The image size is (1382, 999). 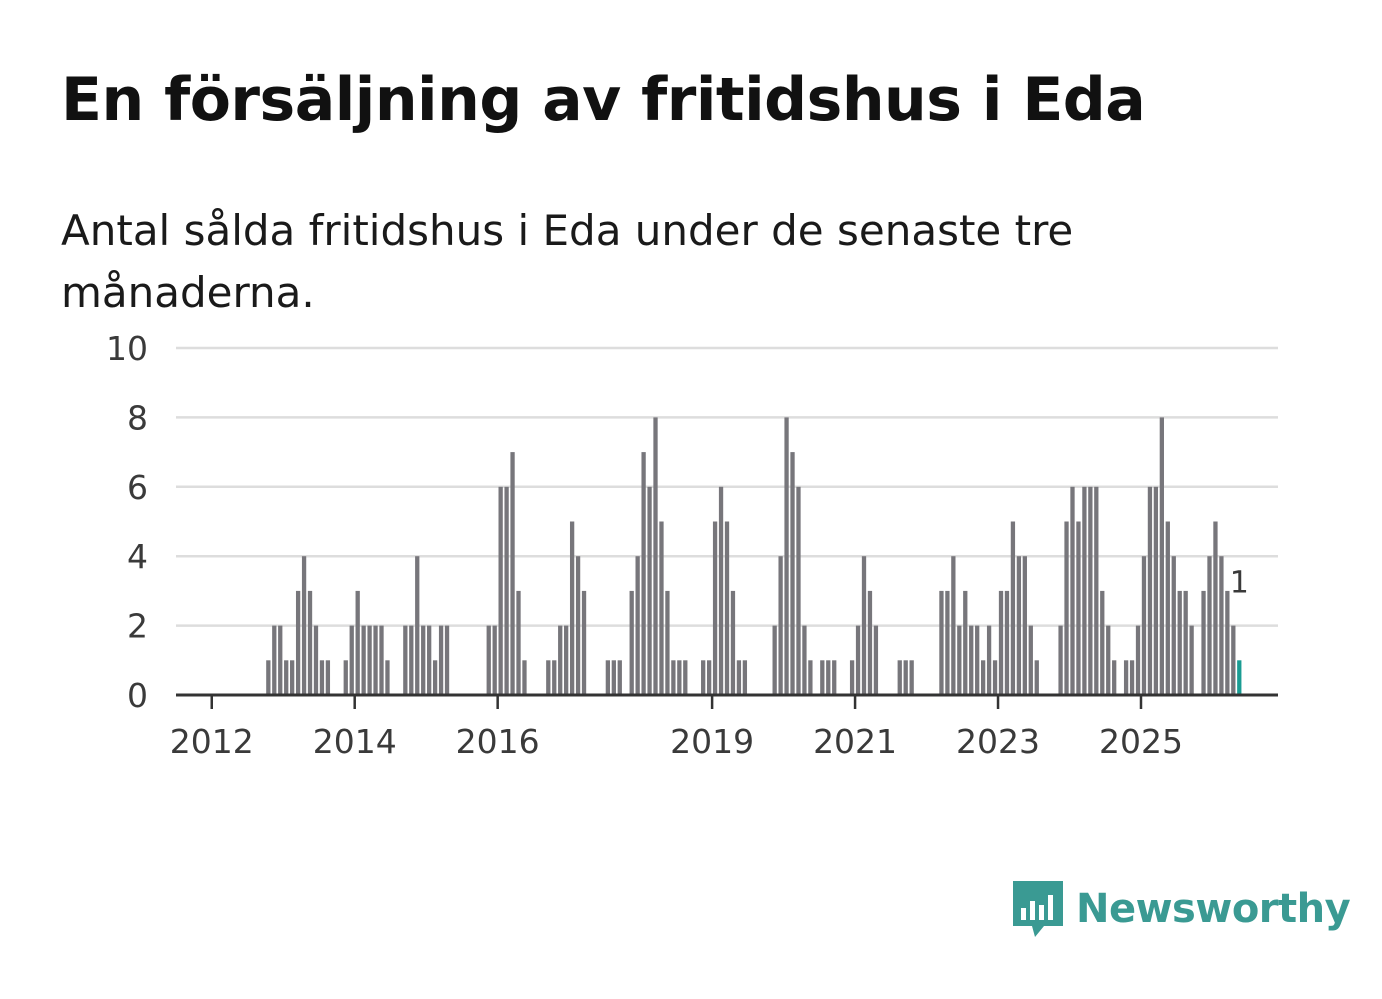 What do you see at coordinates (1038, 909) in the screenshot?
I see `newsworthy-logo-icon` at bounding box center [1038, 909].